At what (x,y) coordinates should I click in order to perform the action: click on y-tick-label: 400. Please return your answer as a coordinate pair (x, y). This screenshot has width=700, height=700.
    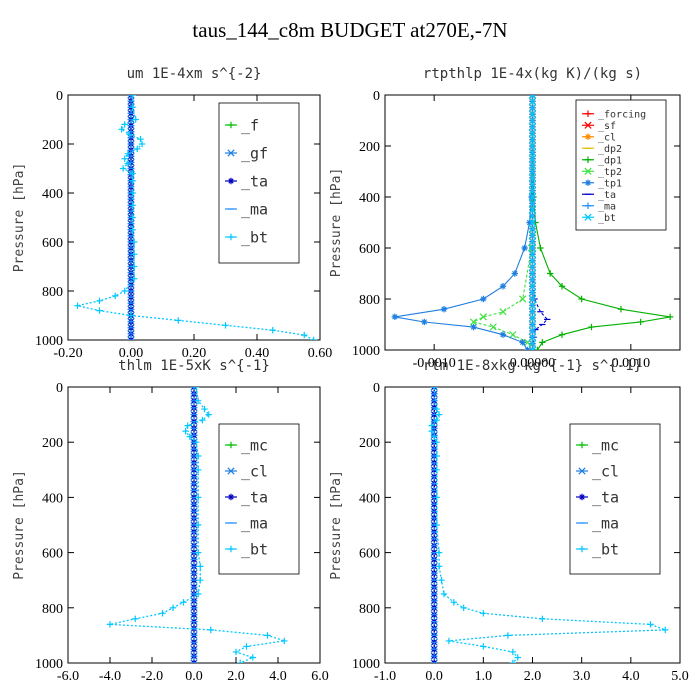
    Looking at the image, I should click on (369, 198).